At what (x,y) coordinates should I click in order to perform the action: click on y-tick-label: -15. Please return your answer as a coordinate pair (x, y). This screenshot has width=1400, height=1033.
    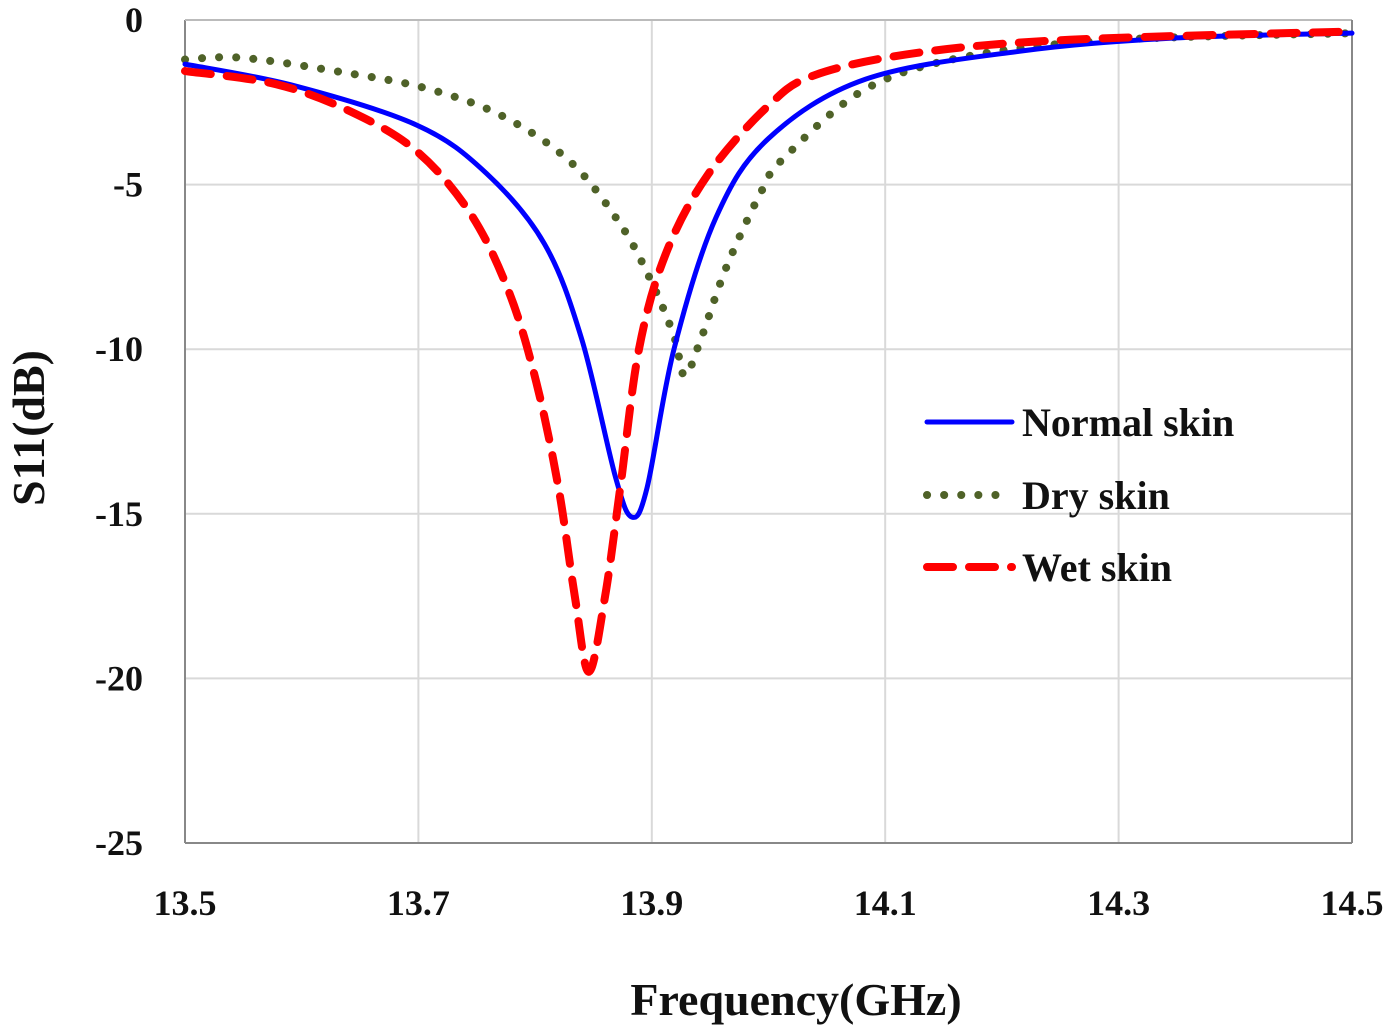
    Looking at the image, I should click on (119, 514).